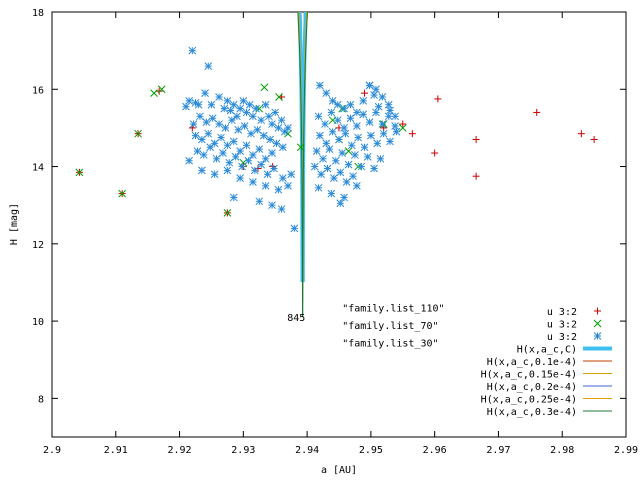  Describe the element at coordinates (529, 375) in the screenshot. I see `legend-label: H(x,a_c,0.15e-4)` at that location.